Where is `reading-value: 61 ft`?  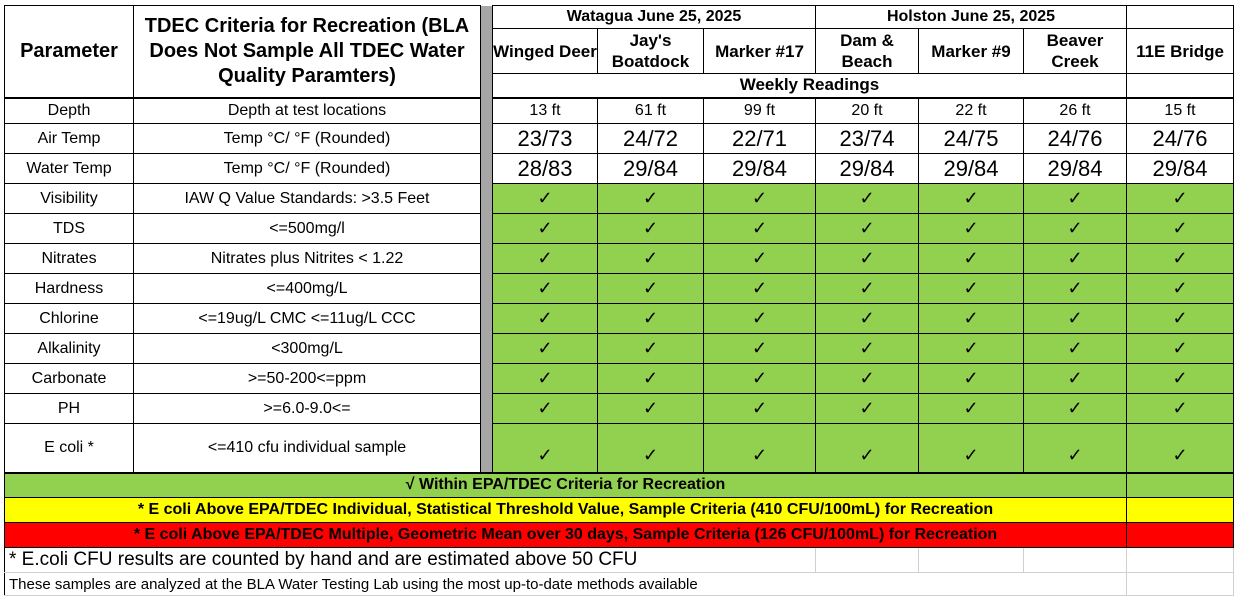 reading-value: 61 ft is located at coordinates (650, 110).